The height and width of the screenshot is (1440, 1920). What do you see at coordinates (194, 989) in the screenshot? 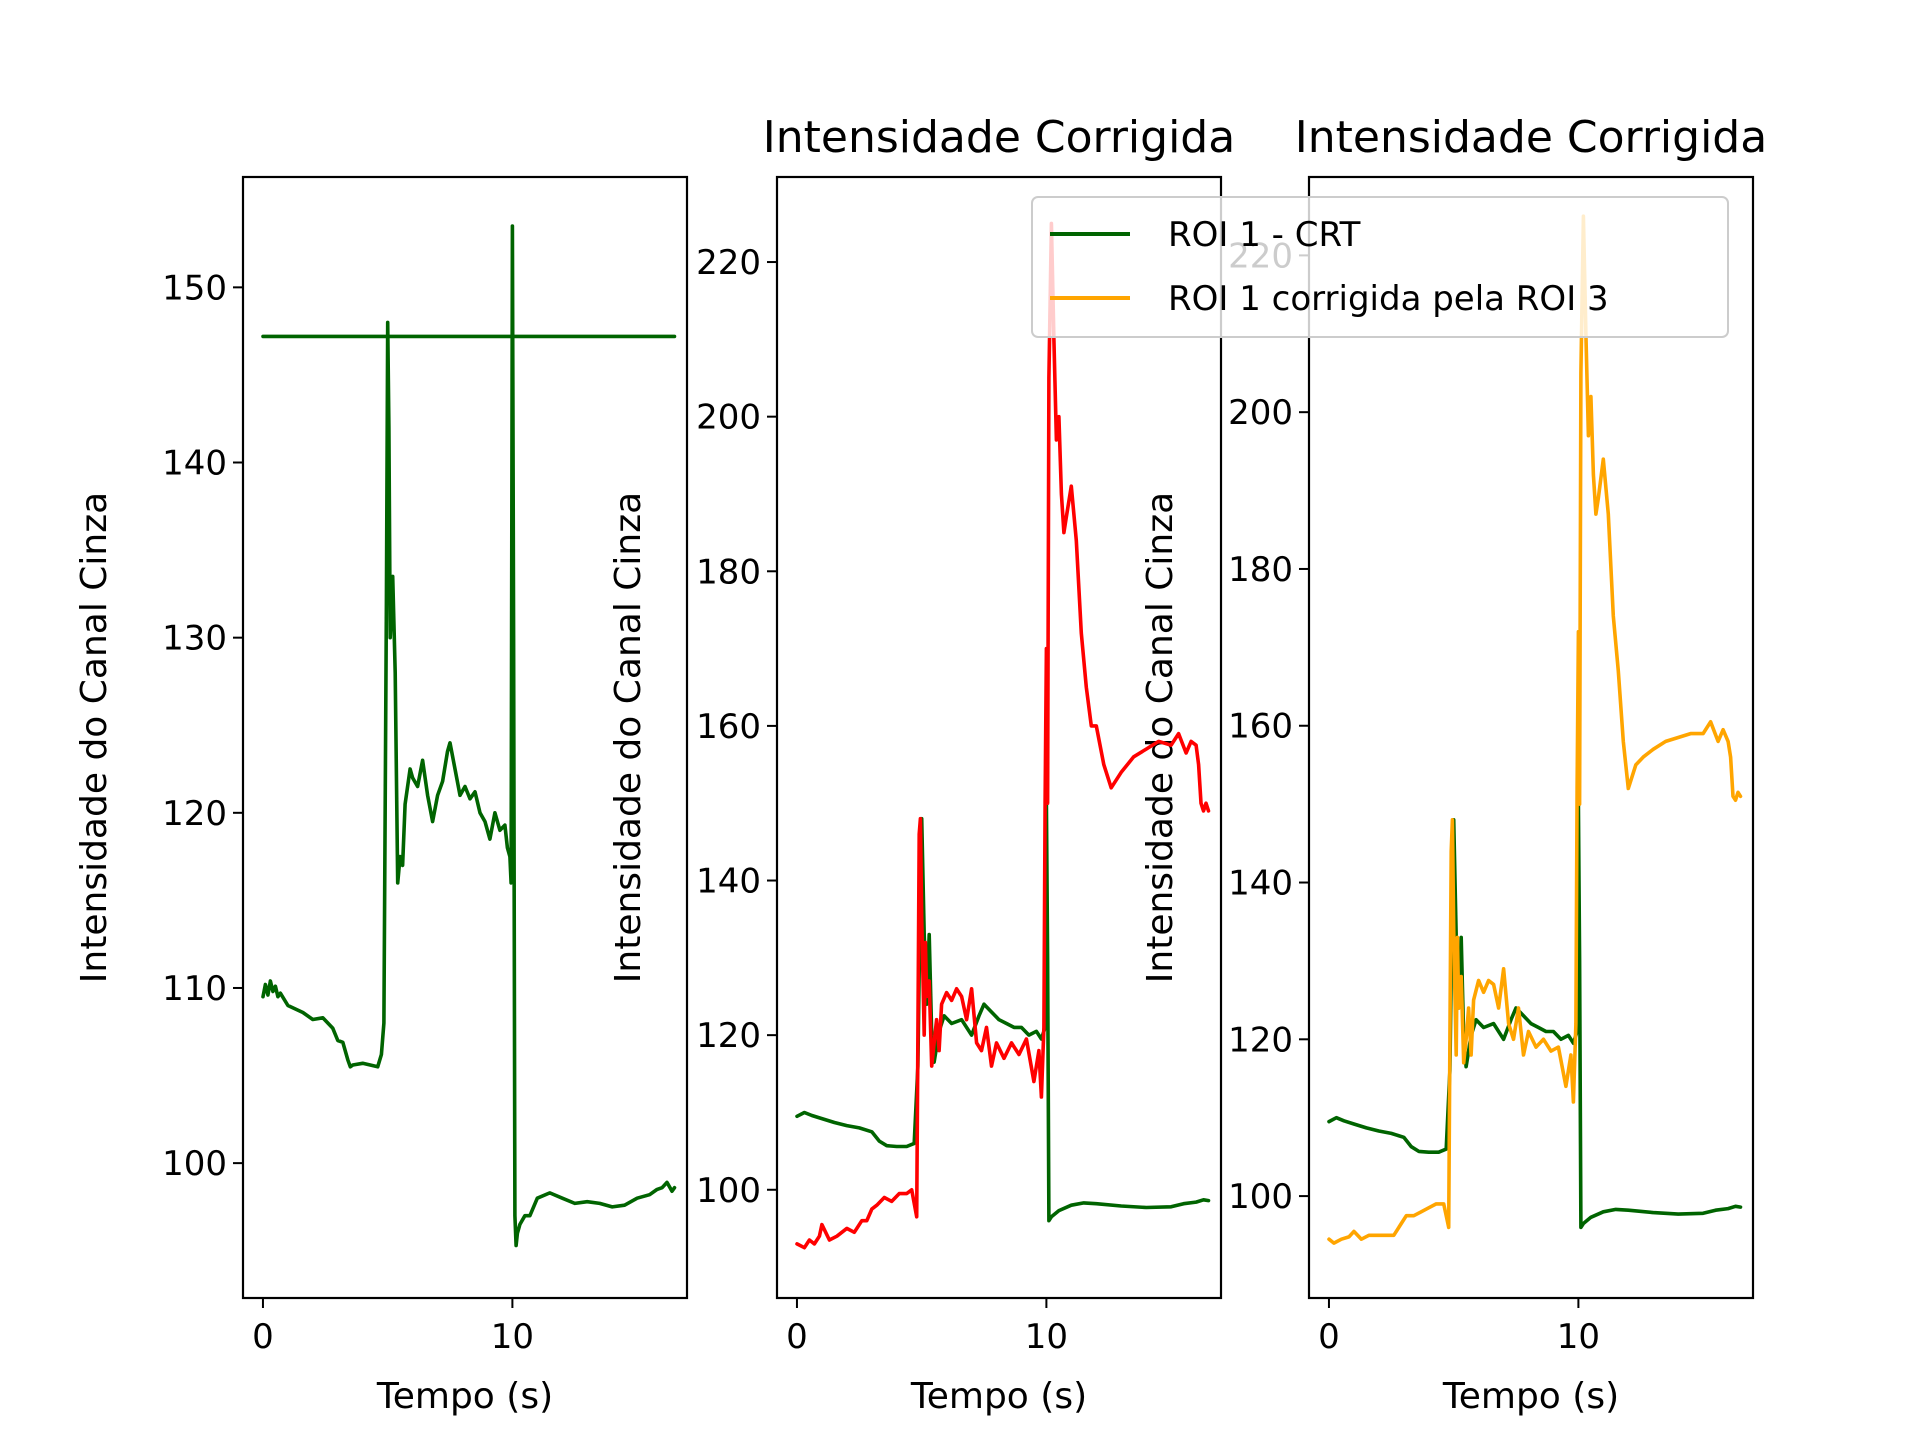
I see `panel-1-ytick-label: 110` at bounding box center [194, 989].